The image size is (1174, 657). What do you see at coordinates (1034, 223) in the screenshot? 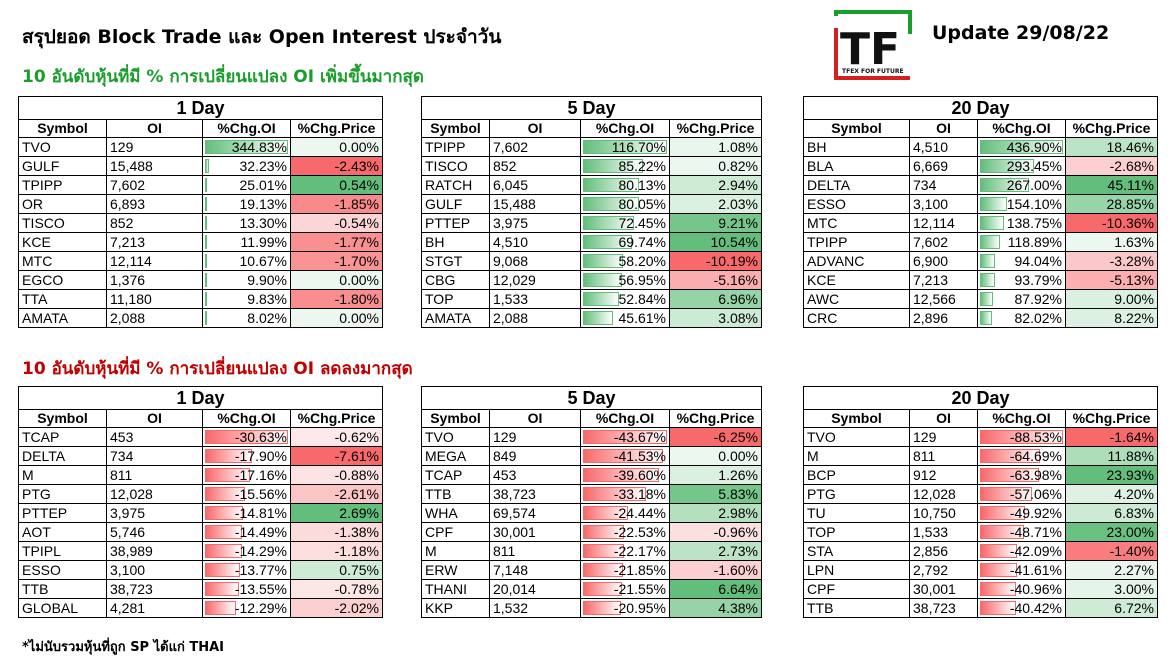
I see `chg-oi-value: 138.75%` at bounding box center [1034, 223].